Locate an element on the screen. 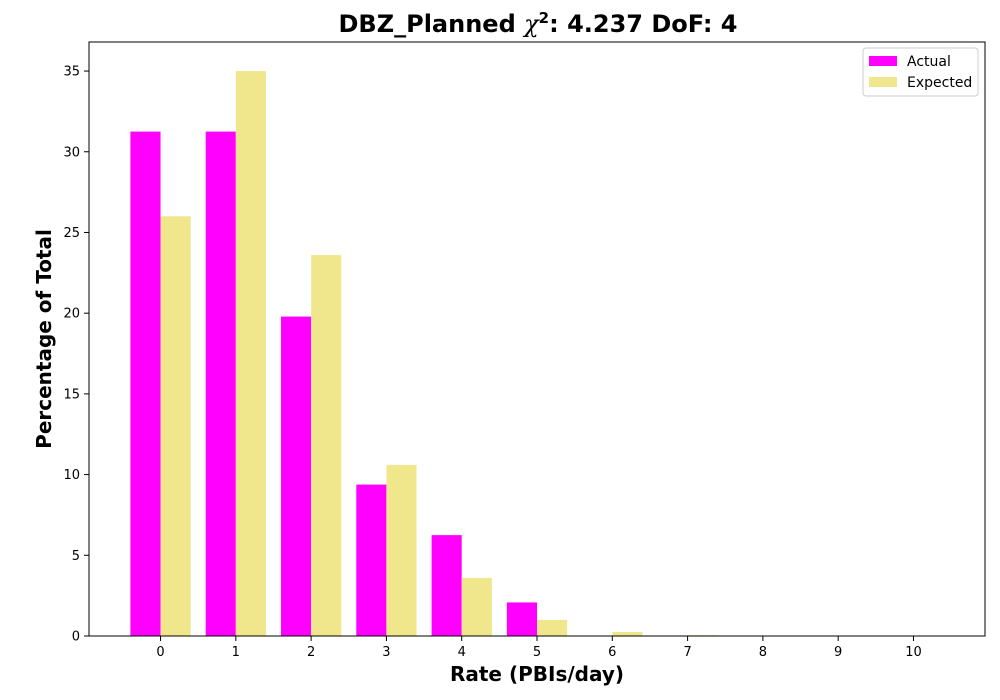 The width and height of the screenshot is (1000, 700). legend-label-expected: Expected is located at coordinates (939, 83).